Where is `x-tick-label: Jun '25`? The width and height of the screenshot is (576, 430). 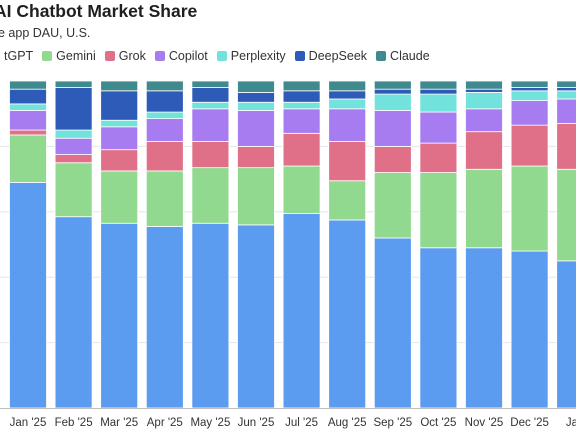
x-tick-label: Jun '25 is located at coordinates (256, 423).